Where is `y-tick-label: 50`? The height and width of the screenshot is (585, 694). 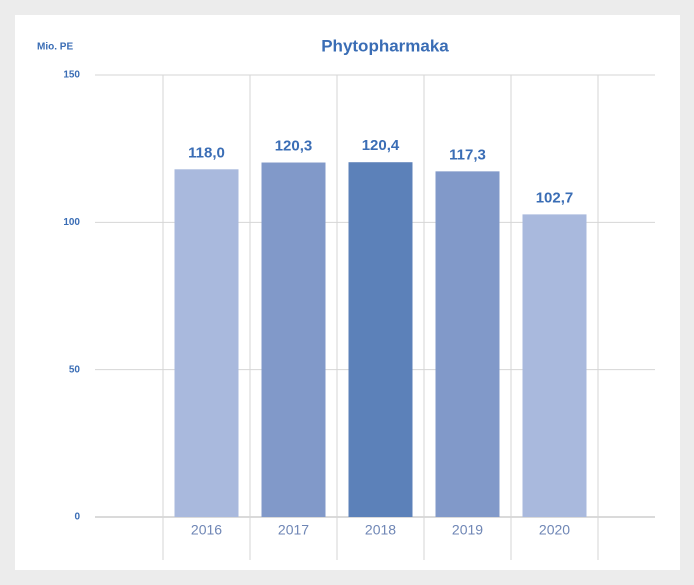
y-tick-label: 50 is located at coordinates (75, 369).